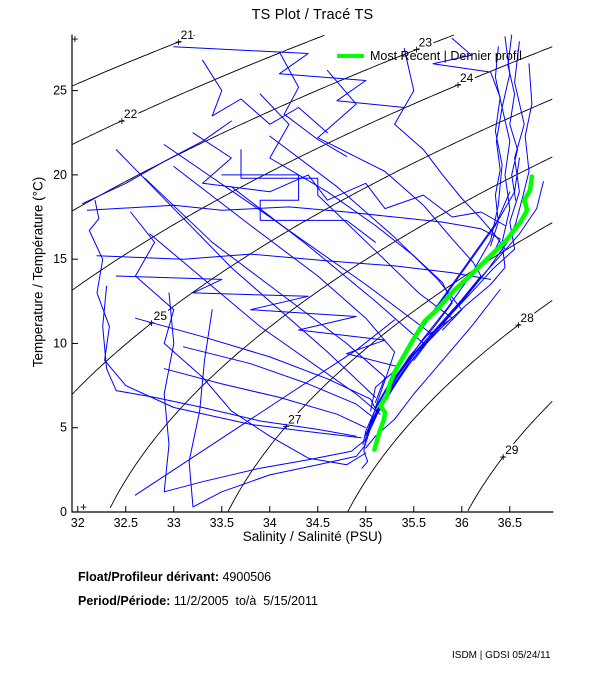  I want to click on period-label: Period/Période:, so click(124, 601).